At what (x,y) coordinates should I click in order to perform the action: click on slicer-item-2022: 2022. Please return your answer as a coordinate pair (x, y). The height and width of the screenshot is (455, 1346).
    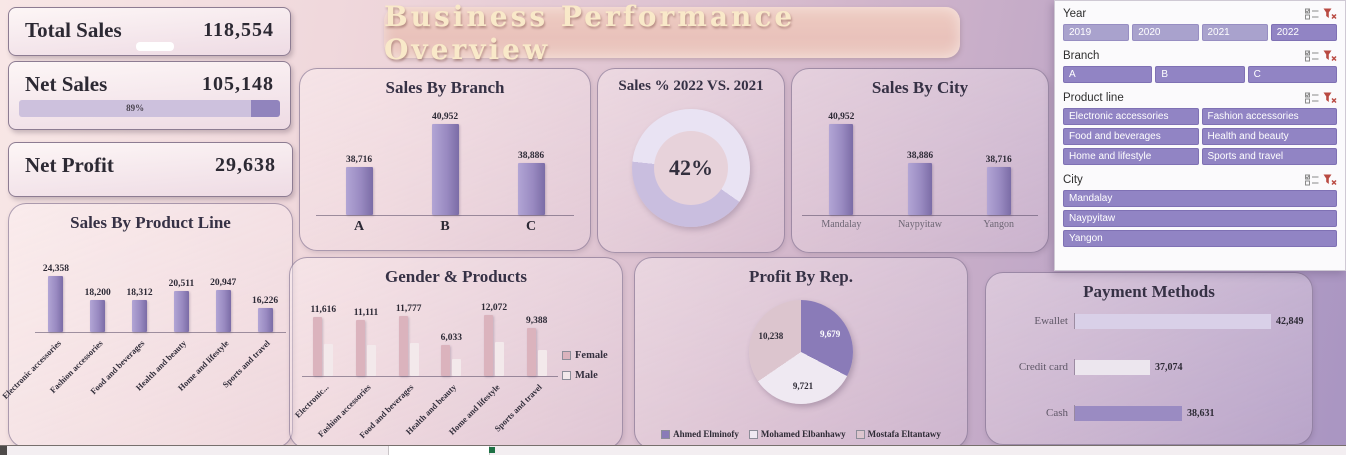
    Looking at the image, I should click on (1303, 32).